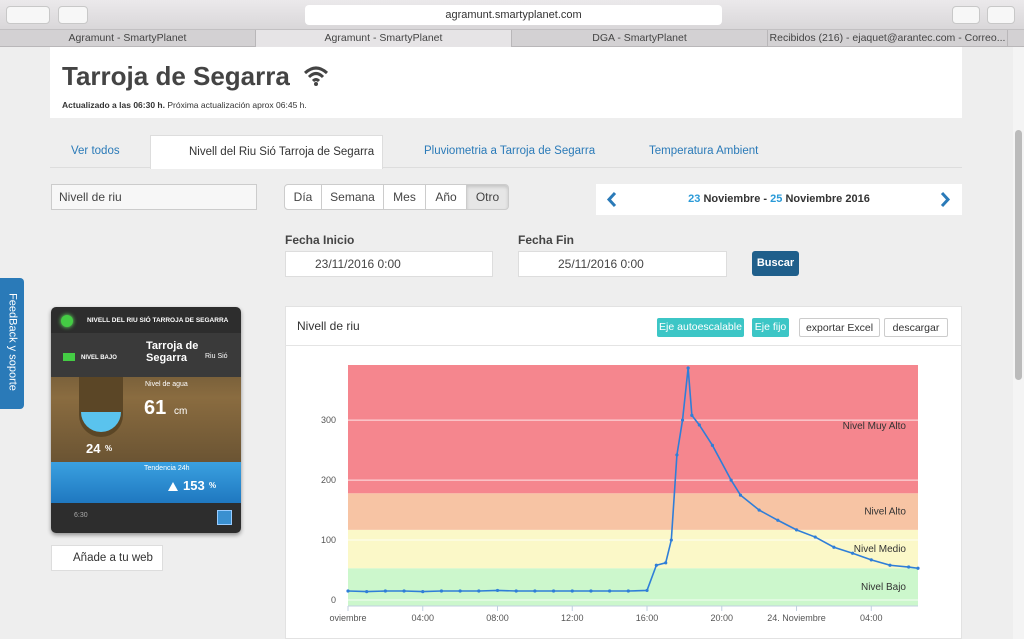 The width and height of the screenshot is (1024, 639). What do you see at coordinates (389, 264) in the screenshot?
I see `start-input: 23/11/2016 0:00` at bounding box center [389, 264].